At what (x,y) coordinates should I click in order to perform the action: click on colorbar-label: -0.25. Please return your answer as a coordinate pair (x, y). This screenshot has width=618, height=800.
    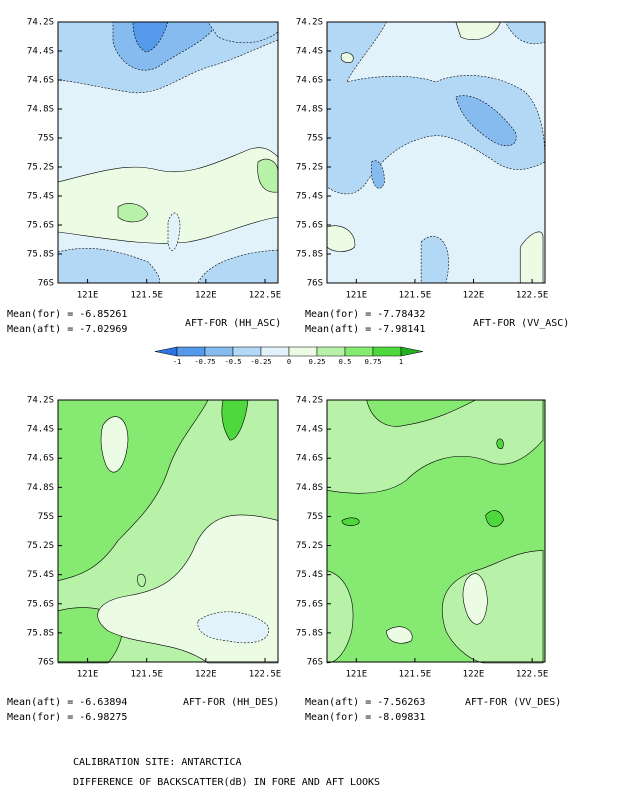
    Looking at the image, I should click on (260, 362).